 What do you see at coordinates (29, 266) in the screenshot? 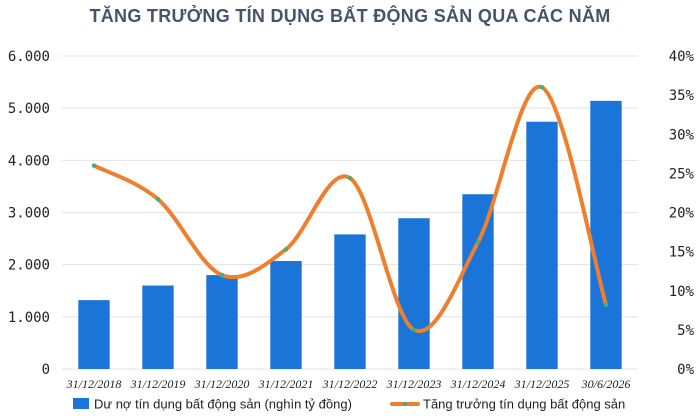
I see `y-left-tick-label: 2.000` at bounding box center [29, 266].